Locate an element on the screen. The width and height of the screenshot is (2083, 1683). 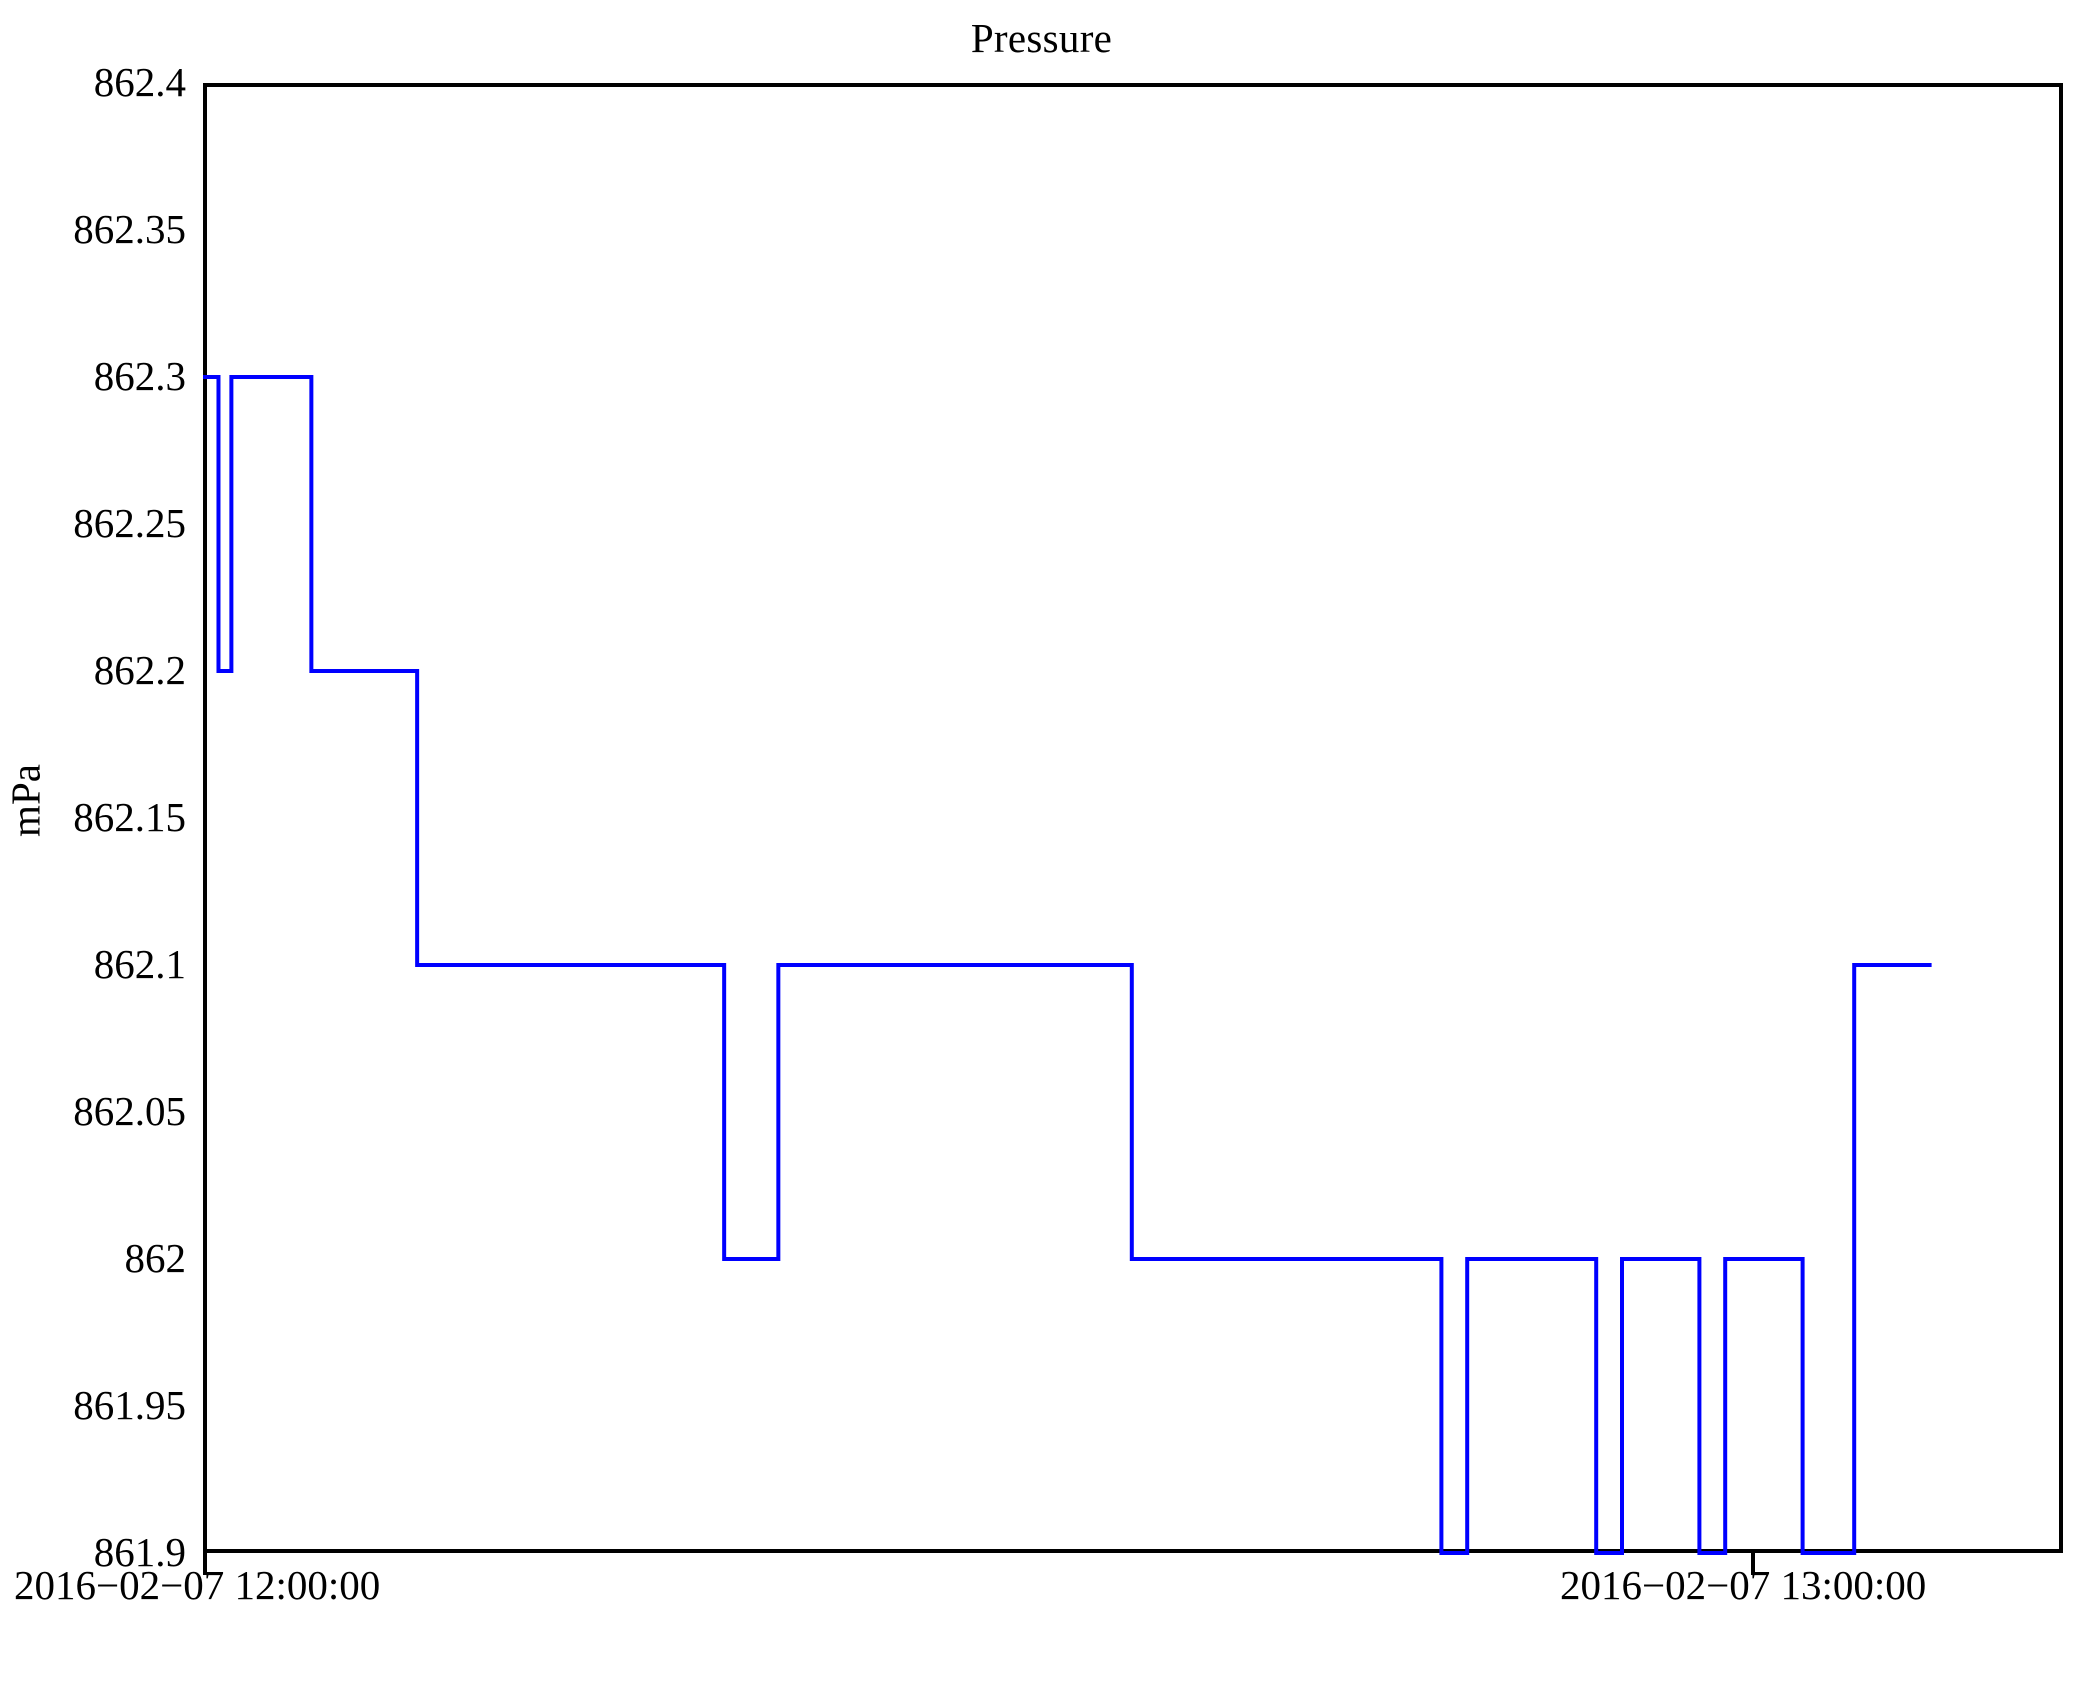
chart-title: Pressure is located at coordinates (1041, 38).